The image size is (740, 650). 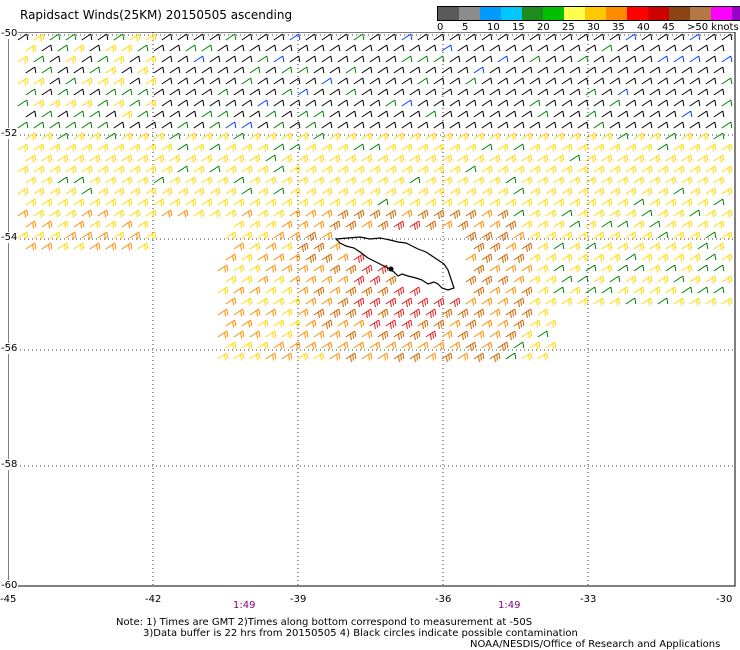 What do you see at coordinates (588, 599) in the screenshot?
I see `lon-label: -33` at bounding box center [588, 599].